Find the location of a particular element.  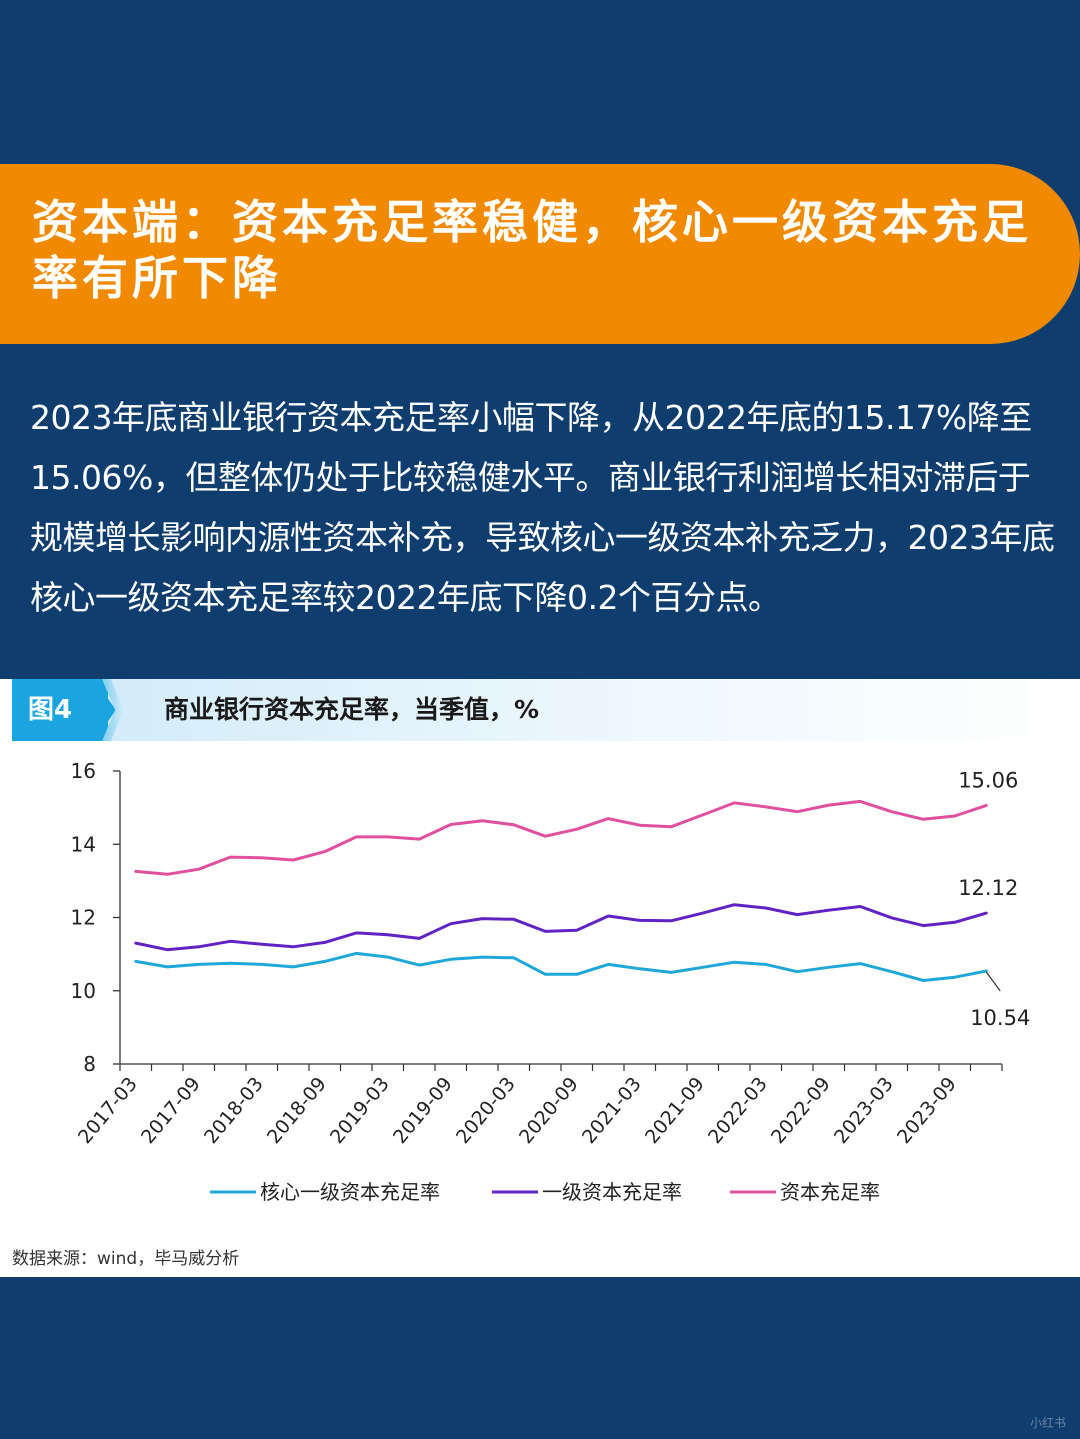

annotation-leader is located at coordinates (993, 981).